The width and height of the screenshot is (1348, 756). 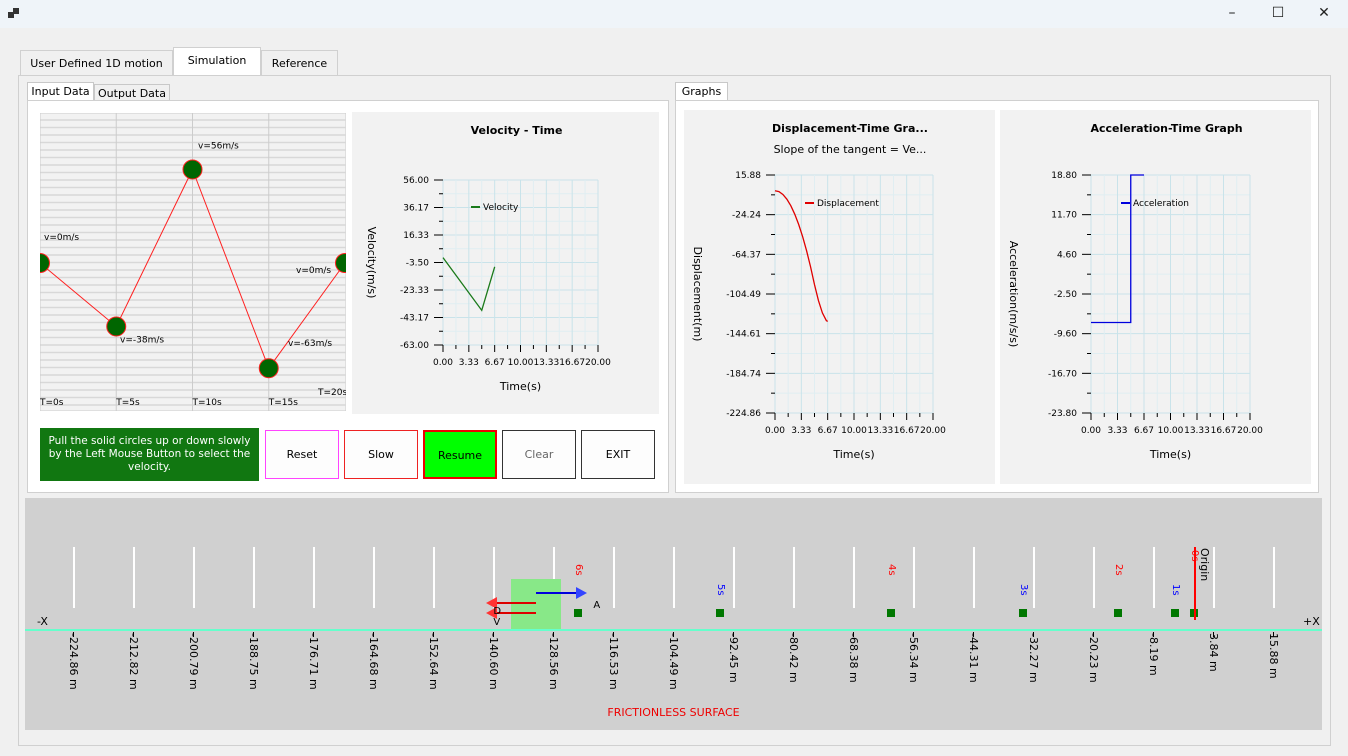 What do you see at coordinates (517, 130) in the screenshot?
I see `chart-title: Velocity - Time` at bounding box center [517, 130].